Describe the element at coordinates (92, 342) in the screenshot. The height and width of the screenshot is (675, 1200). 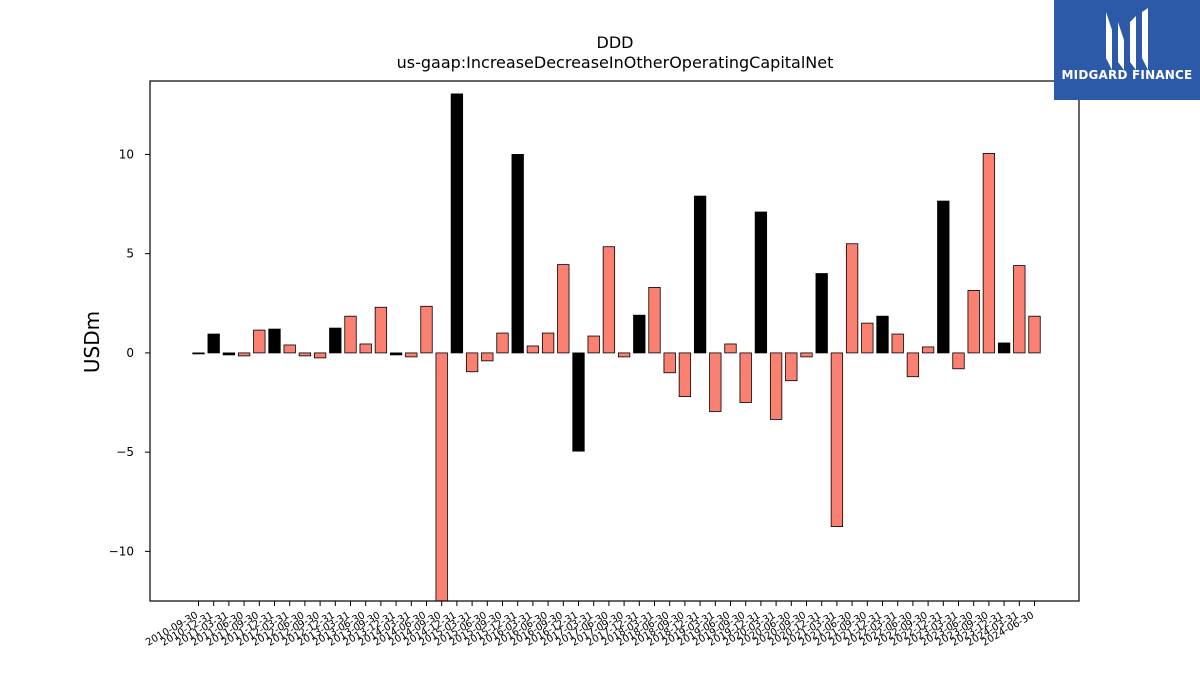
I see `y-axis-label: USDm` at that location.